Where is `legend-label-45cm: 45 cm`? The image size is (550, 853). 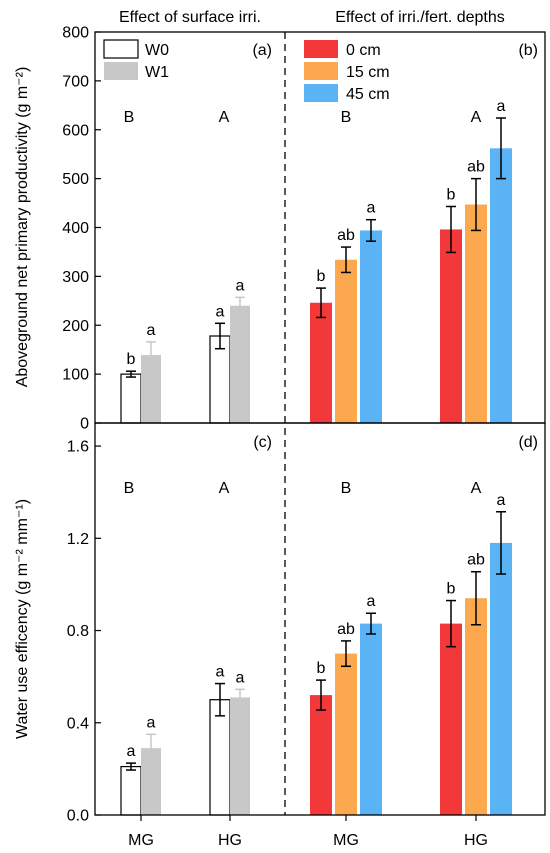 legend-label-45cm: 45 cm is located at coordinates (368, 94).